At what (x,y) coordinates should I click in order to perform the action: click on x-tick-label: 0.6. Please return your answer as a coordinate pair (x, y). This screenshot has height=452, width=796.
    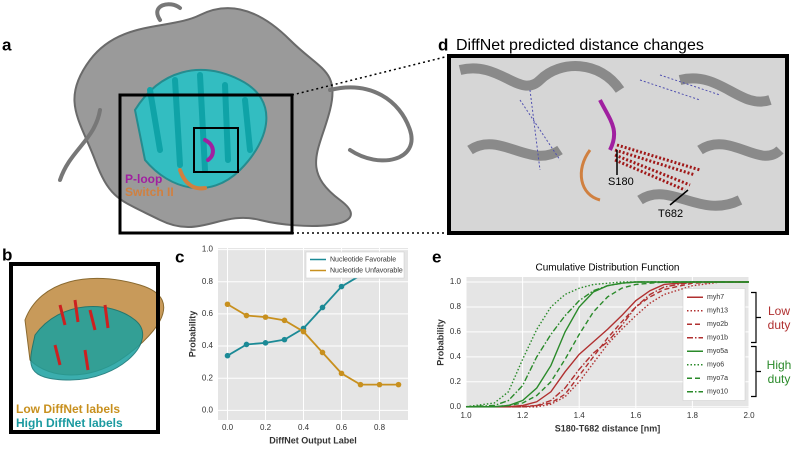
    Looking at the image, I should click on (342, 427).